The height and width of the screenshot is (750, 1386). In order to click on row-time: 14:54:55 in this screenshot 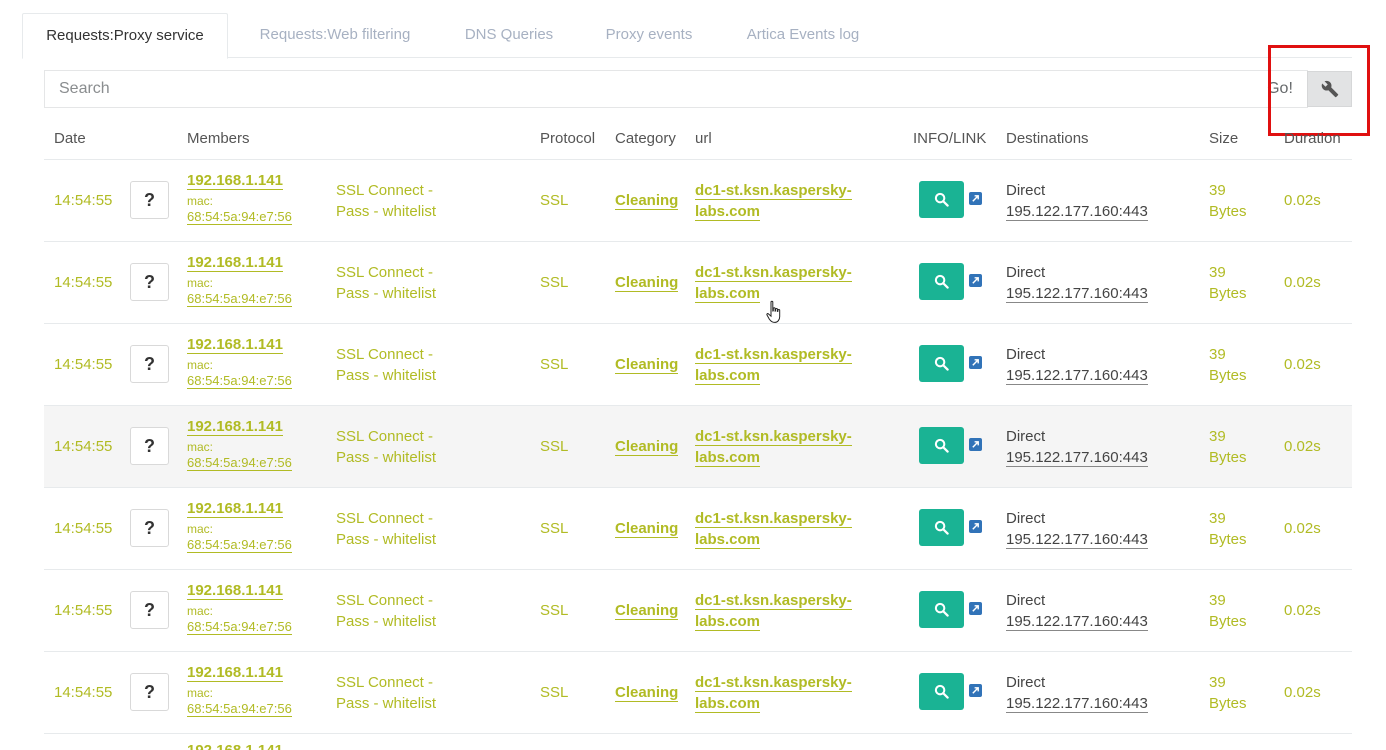, I will do `click(83, 282)`.